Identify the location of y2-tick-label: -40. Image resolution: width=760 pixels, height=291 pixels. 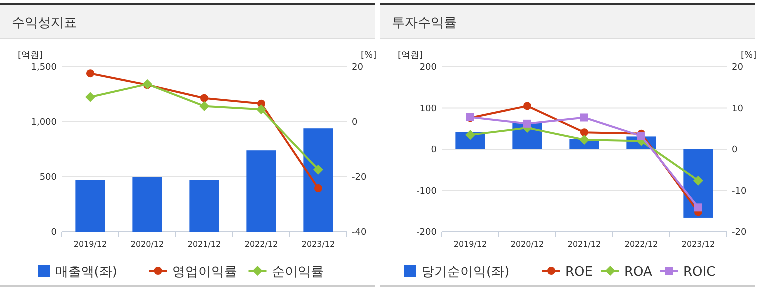
(359, 233).